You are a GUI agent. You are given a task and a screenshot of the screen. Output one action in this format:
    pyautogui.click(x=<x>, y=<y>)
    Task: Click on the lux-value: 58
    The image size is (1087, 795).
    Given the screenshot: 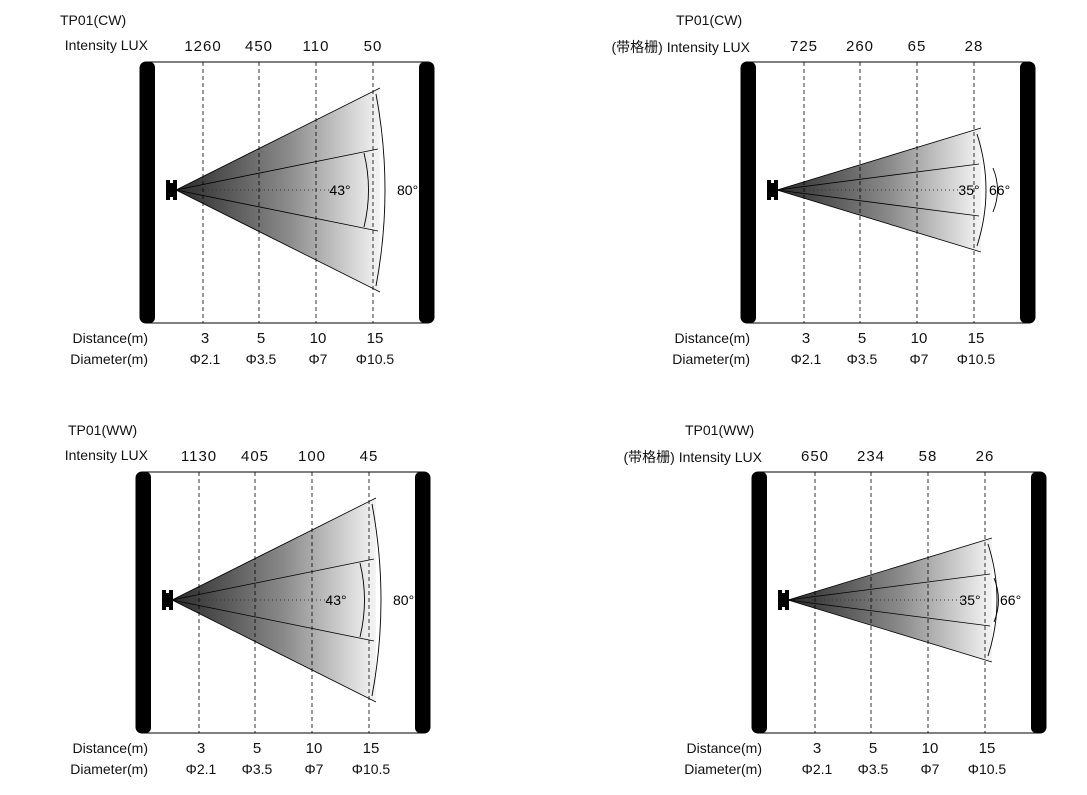 What is the action you would take?
    pyautogui.click(x=928, y=456)
    